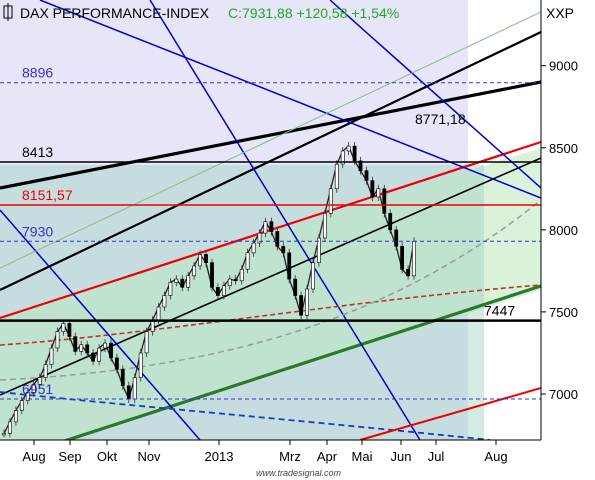 Image resolution: width=595 pixels, height=480 pixels. Describe the element at coordinates (362, 456) in the screenshot. I see `x-tick-label: Mai` at that location.